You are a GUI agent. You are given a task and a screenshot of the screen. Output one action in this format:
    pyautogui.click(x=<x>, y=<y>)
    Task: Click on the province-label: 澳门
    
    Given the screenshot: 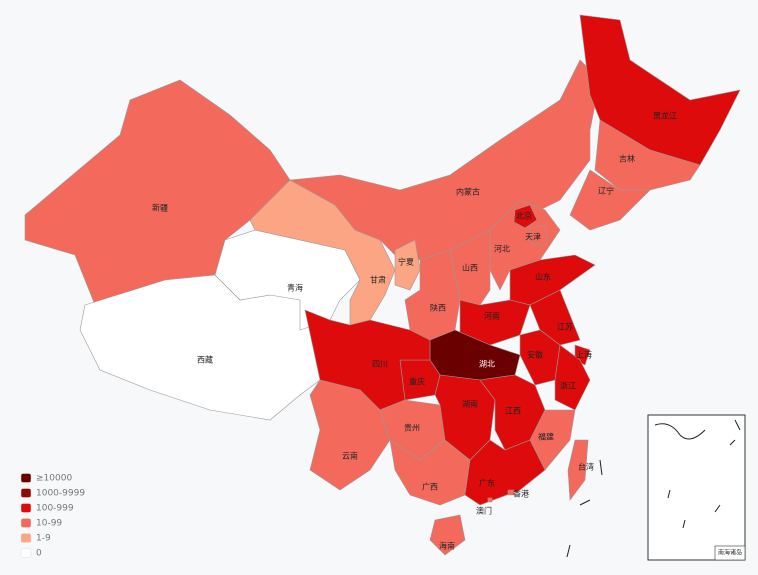 What is the action you would take?
    pyautogui.click(x=484, y=511)
    